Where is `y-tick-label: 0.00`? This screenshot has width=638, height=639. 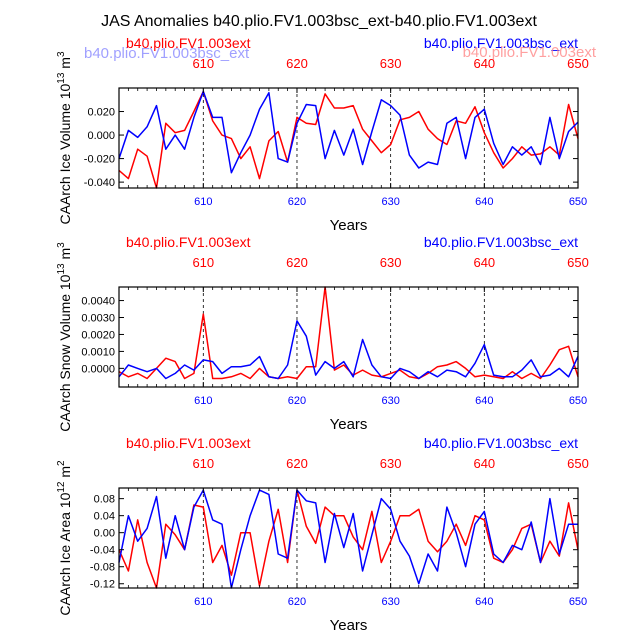
y-tick-label: 0.00 is located at coordinates (104, 534).